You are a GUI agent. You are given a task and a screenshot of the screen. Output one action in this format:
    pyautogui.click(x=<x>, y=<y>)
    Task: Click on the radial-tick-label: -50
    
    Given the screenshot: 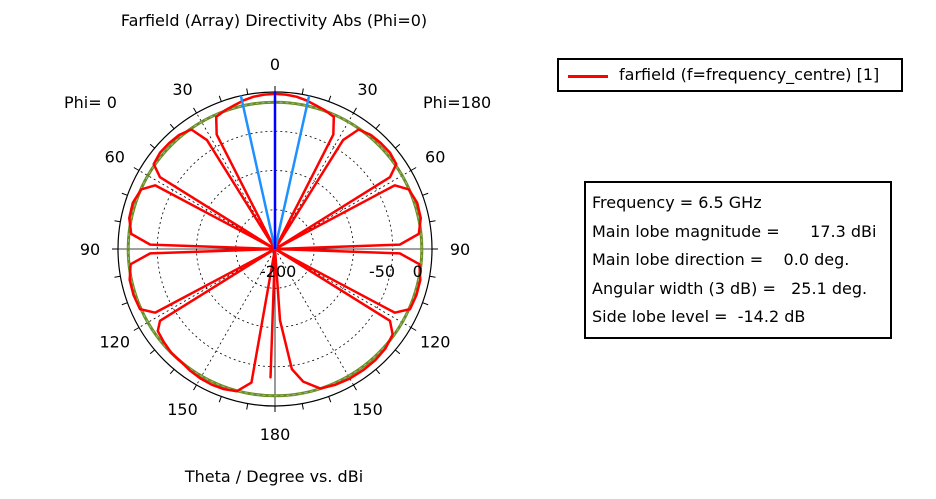 What is the action you would take?
    pyautogui.click(x=382, y=271)
    